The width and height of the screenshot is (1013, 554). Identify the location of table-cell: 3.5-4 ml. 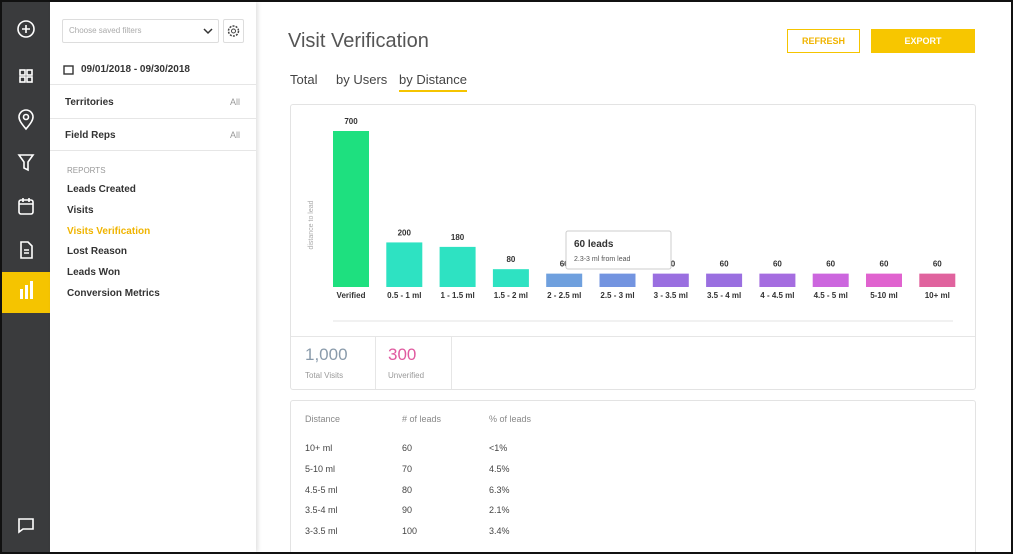
(321, 510).